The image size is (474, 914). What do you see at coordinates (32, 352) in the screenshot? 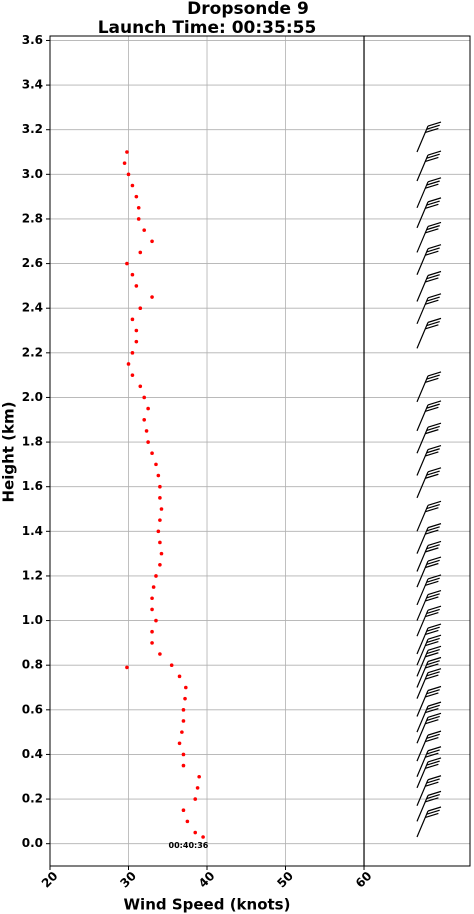
I see `y-tick-label: 2.2` at bounding box center [32, 352].